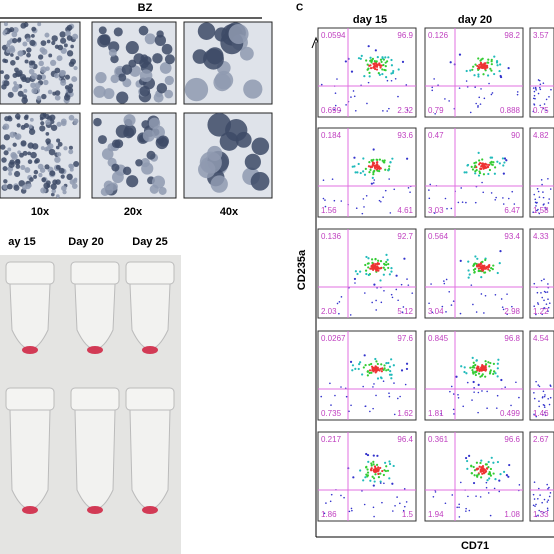 Image resolution: width=554 pixels, height=554 pixels. I want to click on y-axis-label: CD235a, so click(302, 269).